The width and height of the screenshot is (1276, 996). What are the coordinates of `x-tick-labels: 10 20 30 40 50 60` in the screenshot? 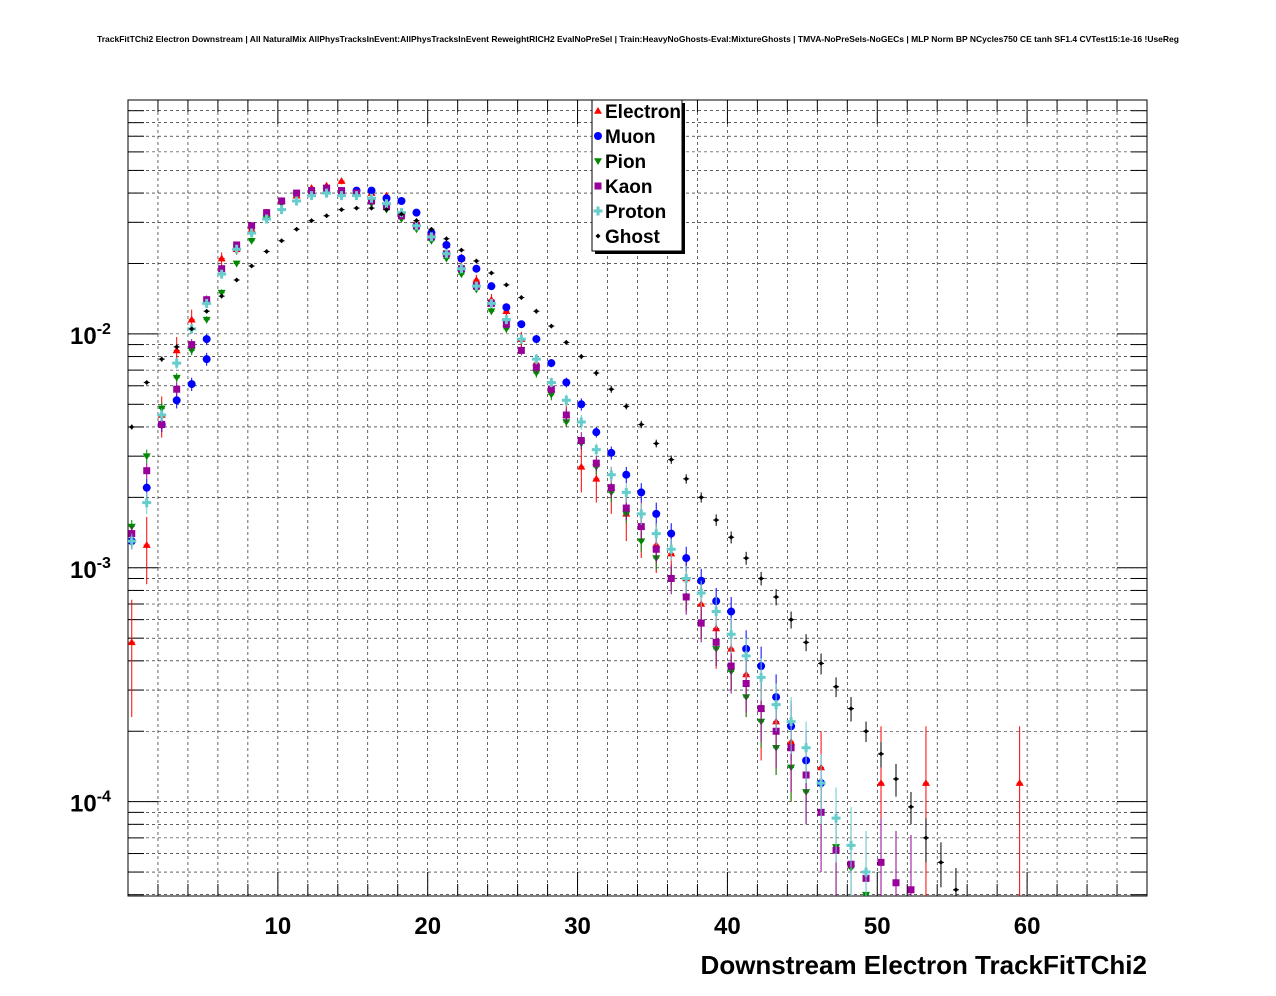 It's located at (653, 926).